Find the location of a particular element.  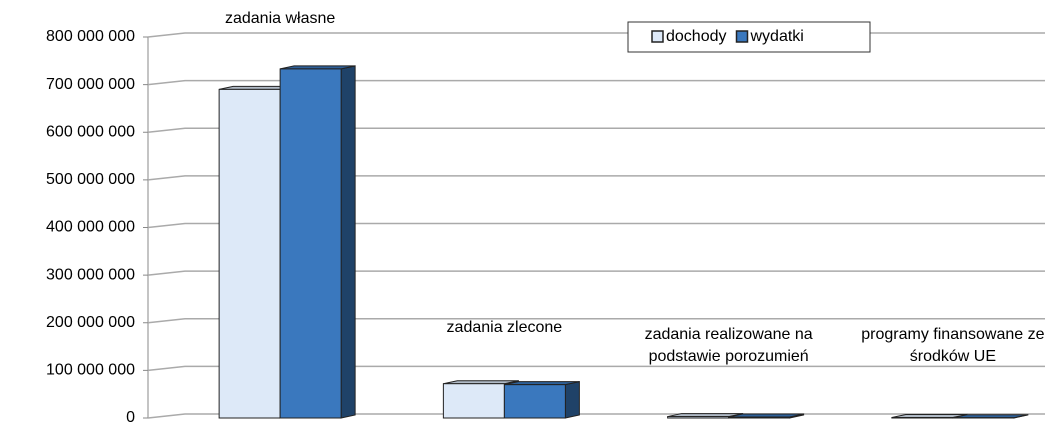

legend-box is located at coordinates (749, 37).